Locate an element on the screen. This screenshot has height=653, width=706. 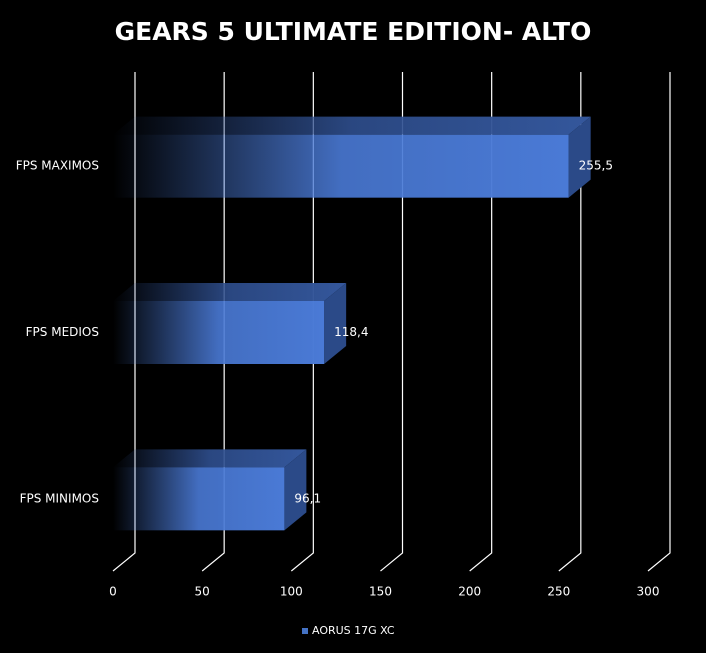
value-label: 118,4 is located at coordinates (351, 332).